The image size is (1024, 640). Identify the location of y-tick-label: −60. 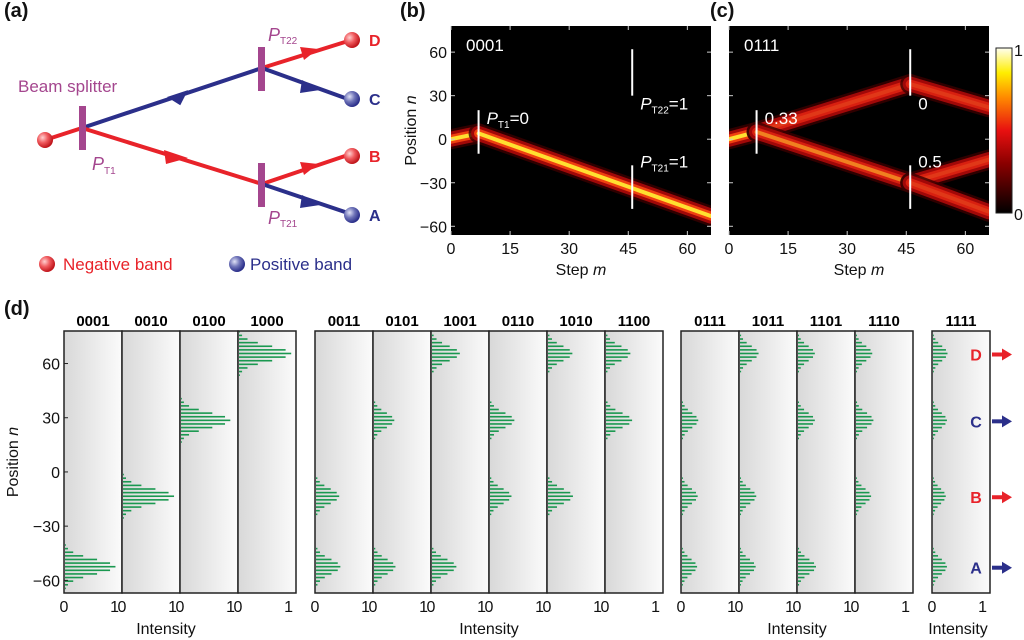
(433, 227).